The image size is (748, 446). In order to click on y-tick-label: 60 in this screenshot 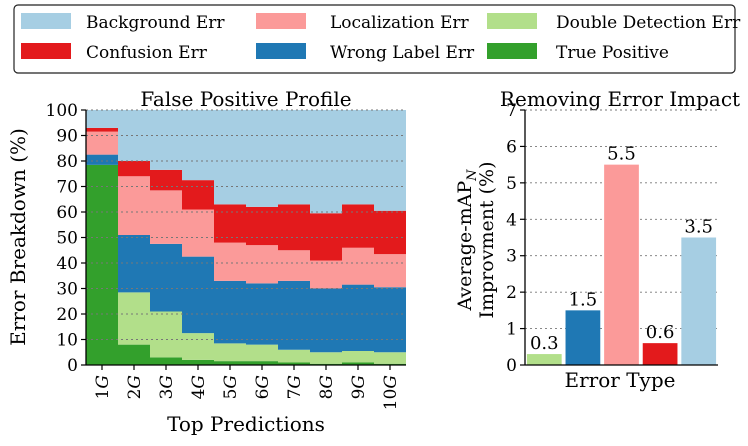, I will do `click(67, 213)`.